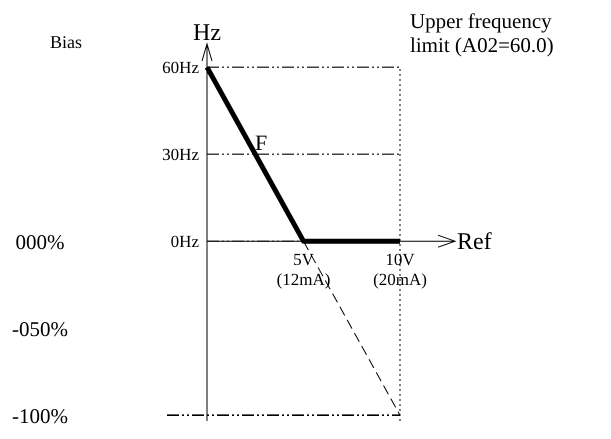  Describe the element at coordinates (261, 142) in the screenshot. I see `annotation: F` at that location.